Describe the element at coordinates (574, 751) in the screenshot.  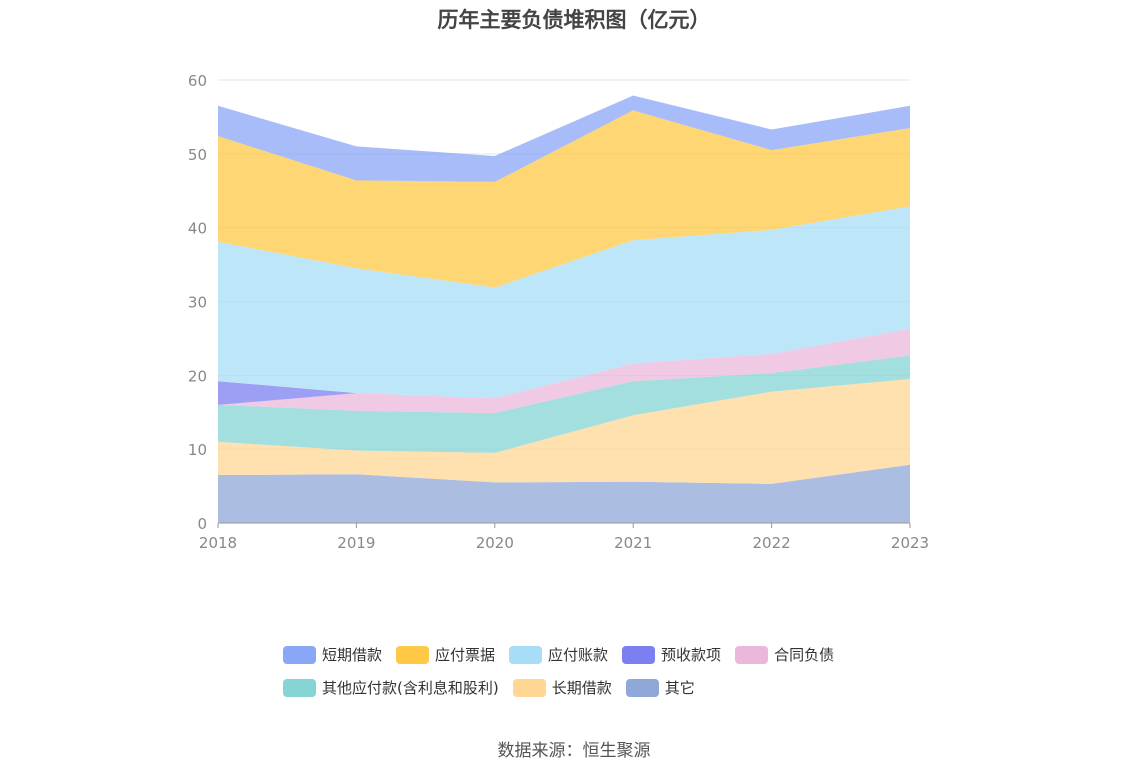
I see `data-source-note: 数据来源：恒生聚源` at that location.